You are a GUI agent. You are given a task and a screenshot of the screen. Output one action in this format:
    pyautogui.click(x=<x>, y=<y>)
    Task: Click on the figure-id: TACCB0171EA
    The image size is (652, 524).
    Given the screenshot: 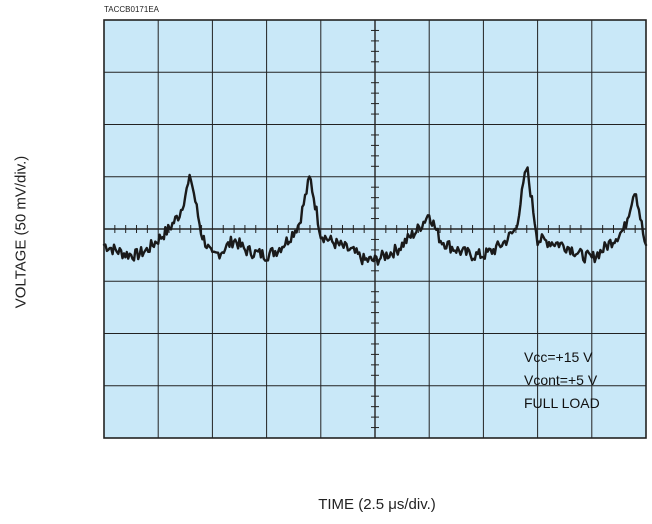 What is the action you would take?
    pyautogui.click(x=131, y=9)
    